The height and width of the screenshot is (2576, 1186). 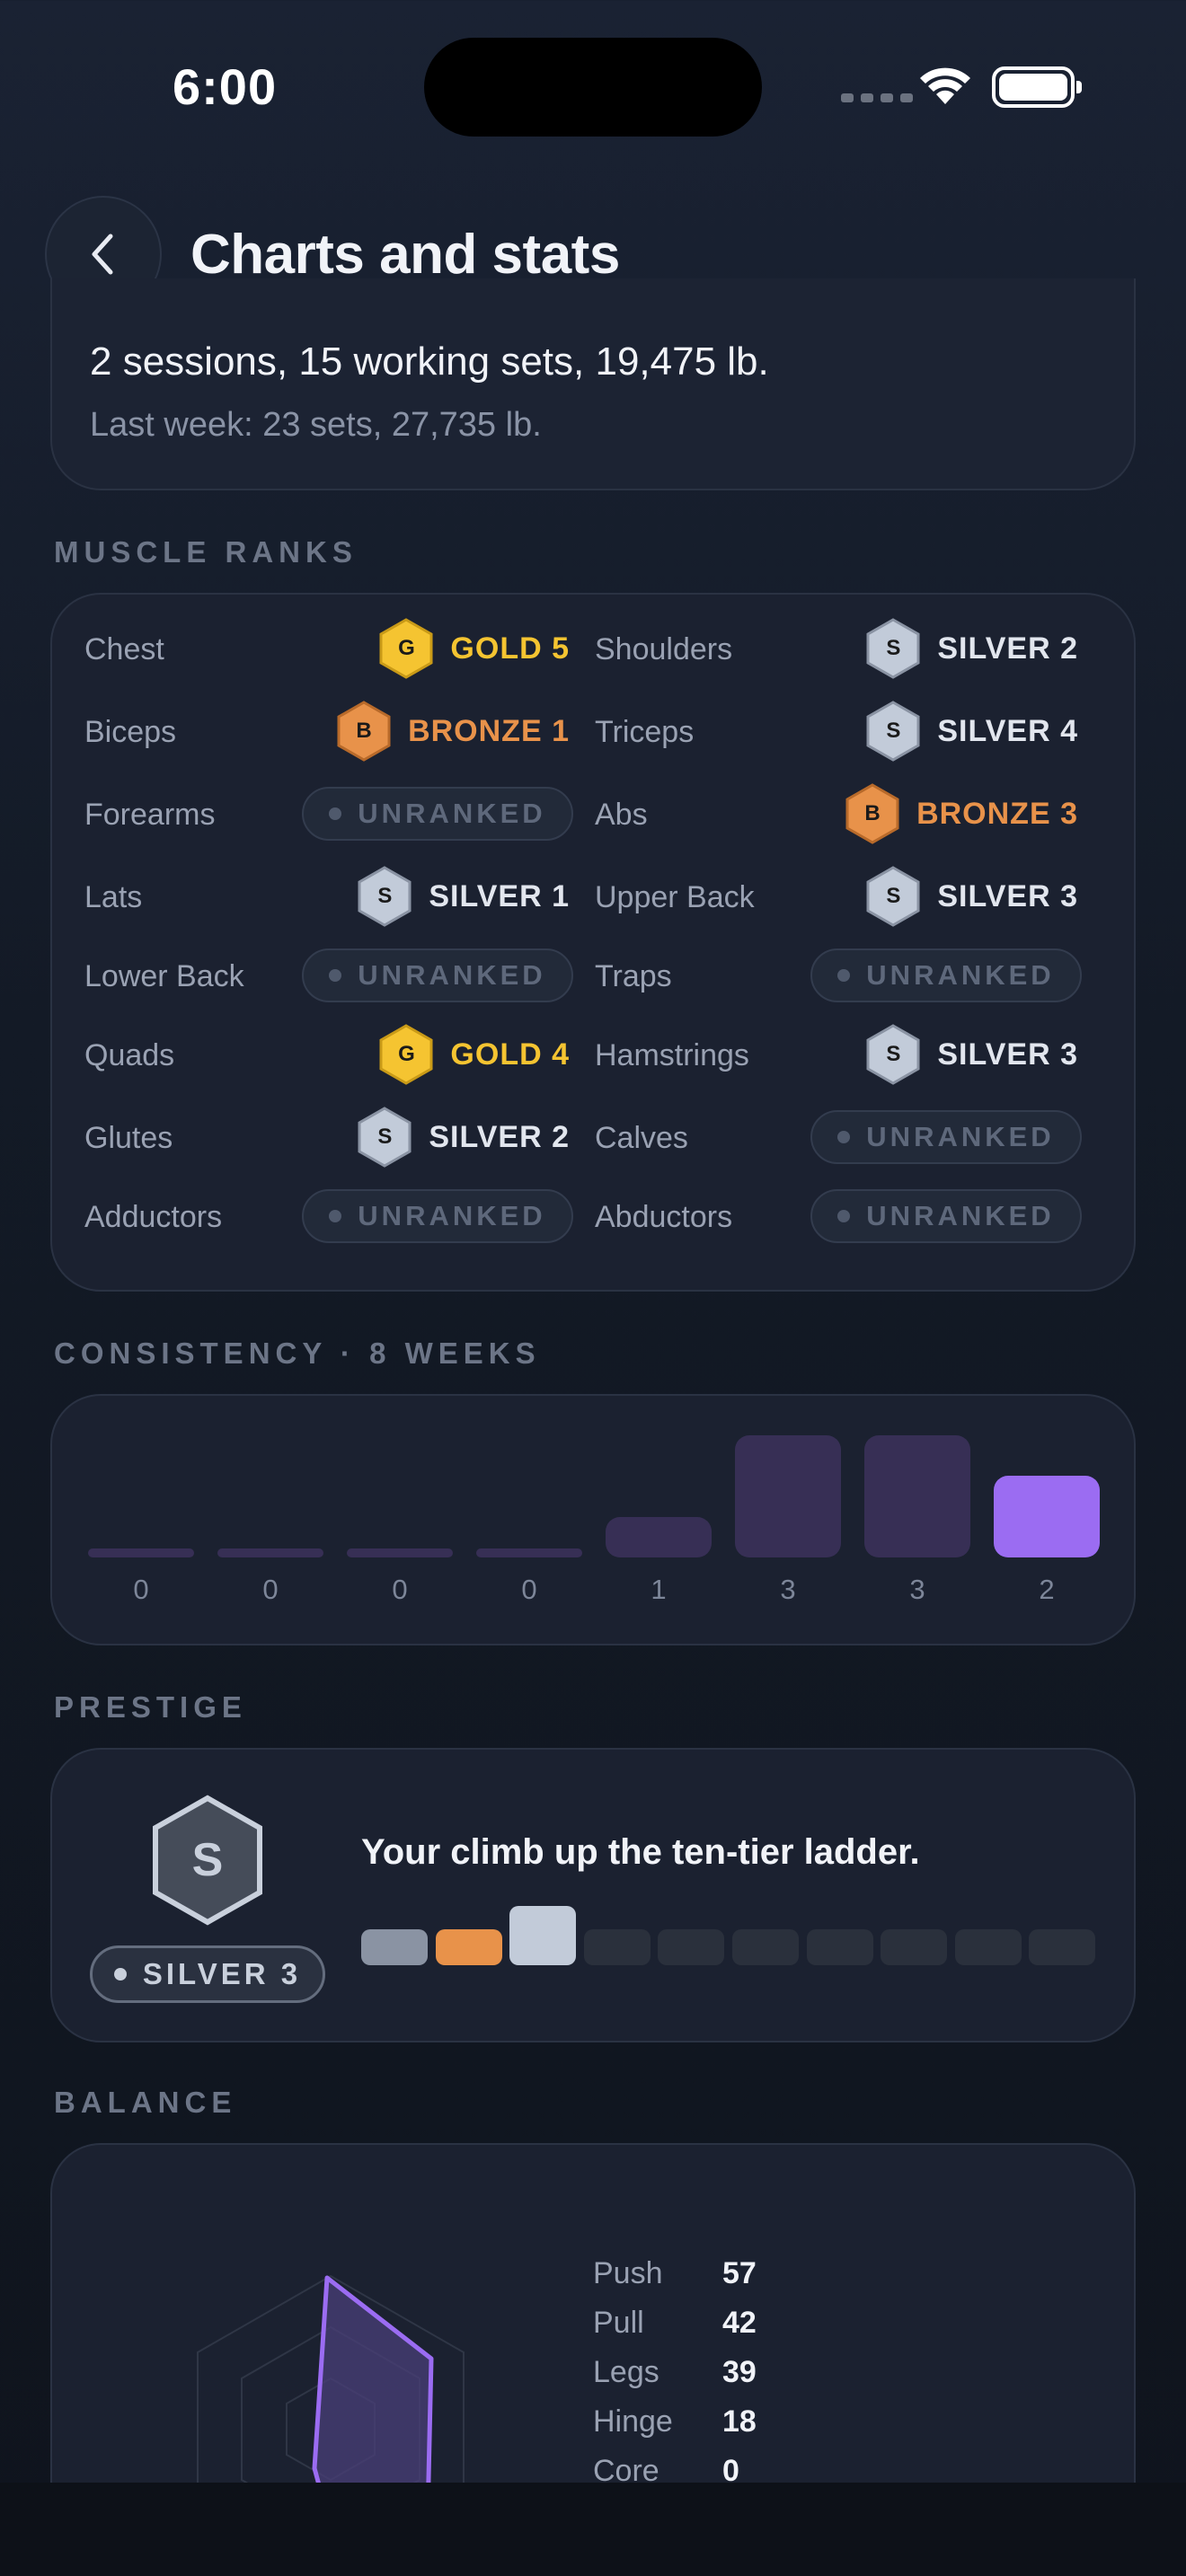 I want to click on balance-stat-value: 42, so click(x=739, y=2323).